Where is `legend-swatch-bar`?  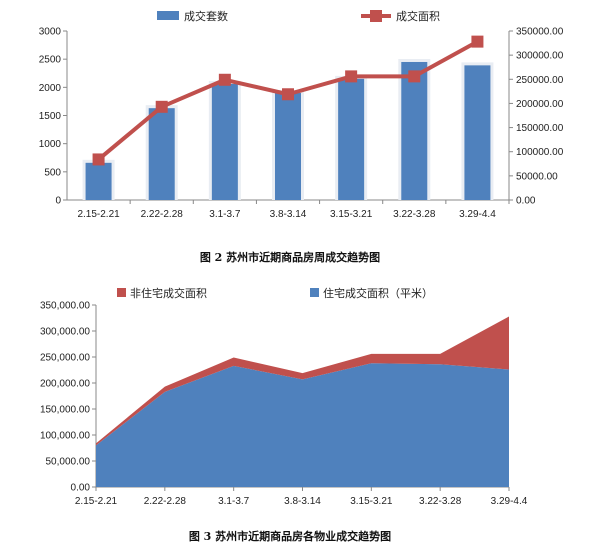
legend-swatch-bar is located at coordinates (168, 15).